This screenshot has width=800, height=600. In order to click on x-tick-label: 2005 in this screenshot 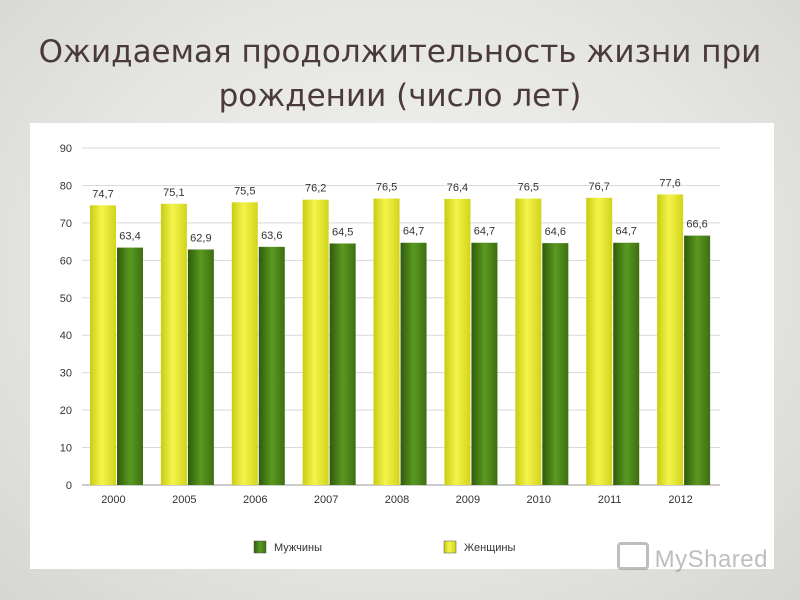, I will do `click(184, 500)`.